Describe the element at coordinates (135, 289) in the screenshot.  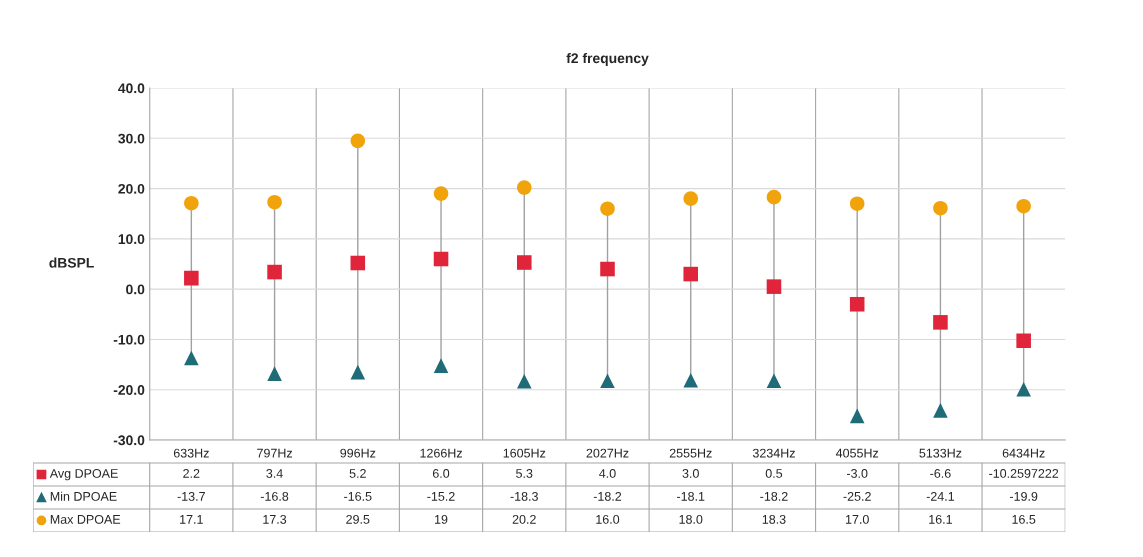
I see `y-tick-label: 0.0` at that location.